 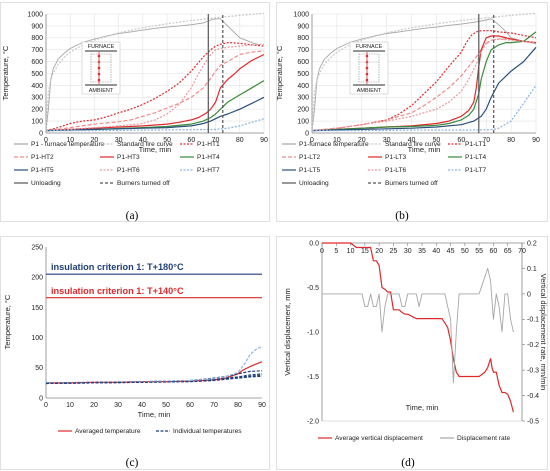 What do you see at coordinates (301, 14) in the screenshot?
I see `y-tick-label: 1000` at bounding box center [301, 14].